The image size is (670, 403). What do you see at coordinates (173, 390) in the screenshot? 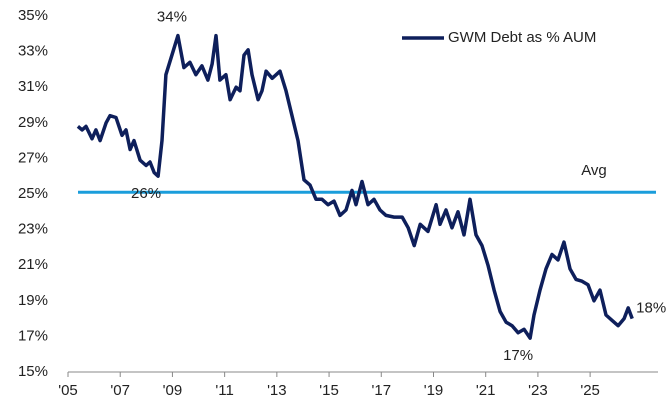
I see `x-tick-label: '09` at bounding box center [173, 390].